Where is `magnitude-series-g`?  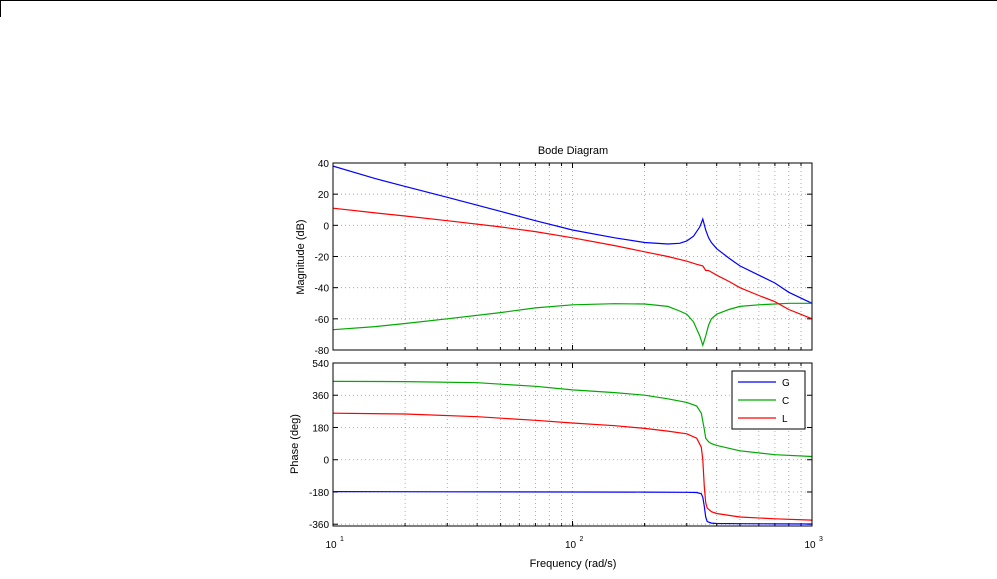 magnitude-series-g is located at coordinates (572, 234).